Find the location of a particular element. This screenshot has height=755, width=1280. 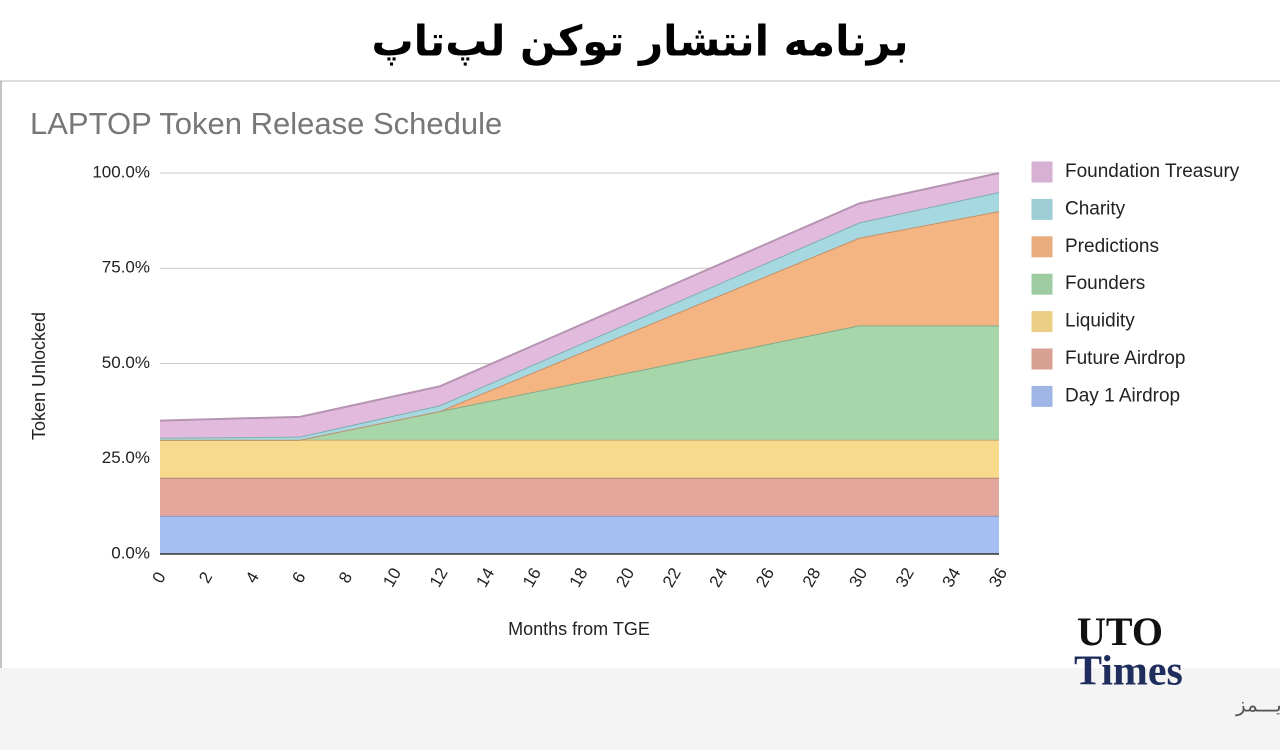

legend-label: Charity is located at coordinates (1095, 208).